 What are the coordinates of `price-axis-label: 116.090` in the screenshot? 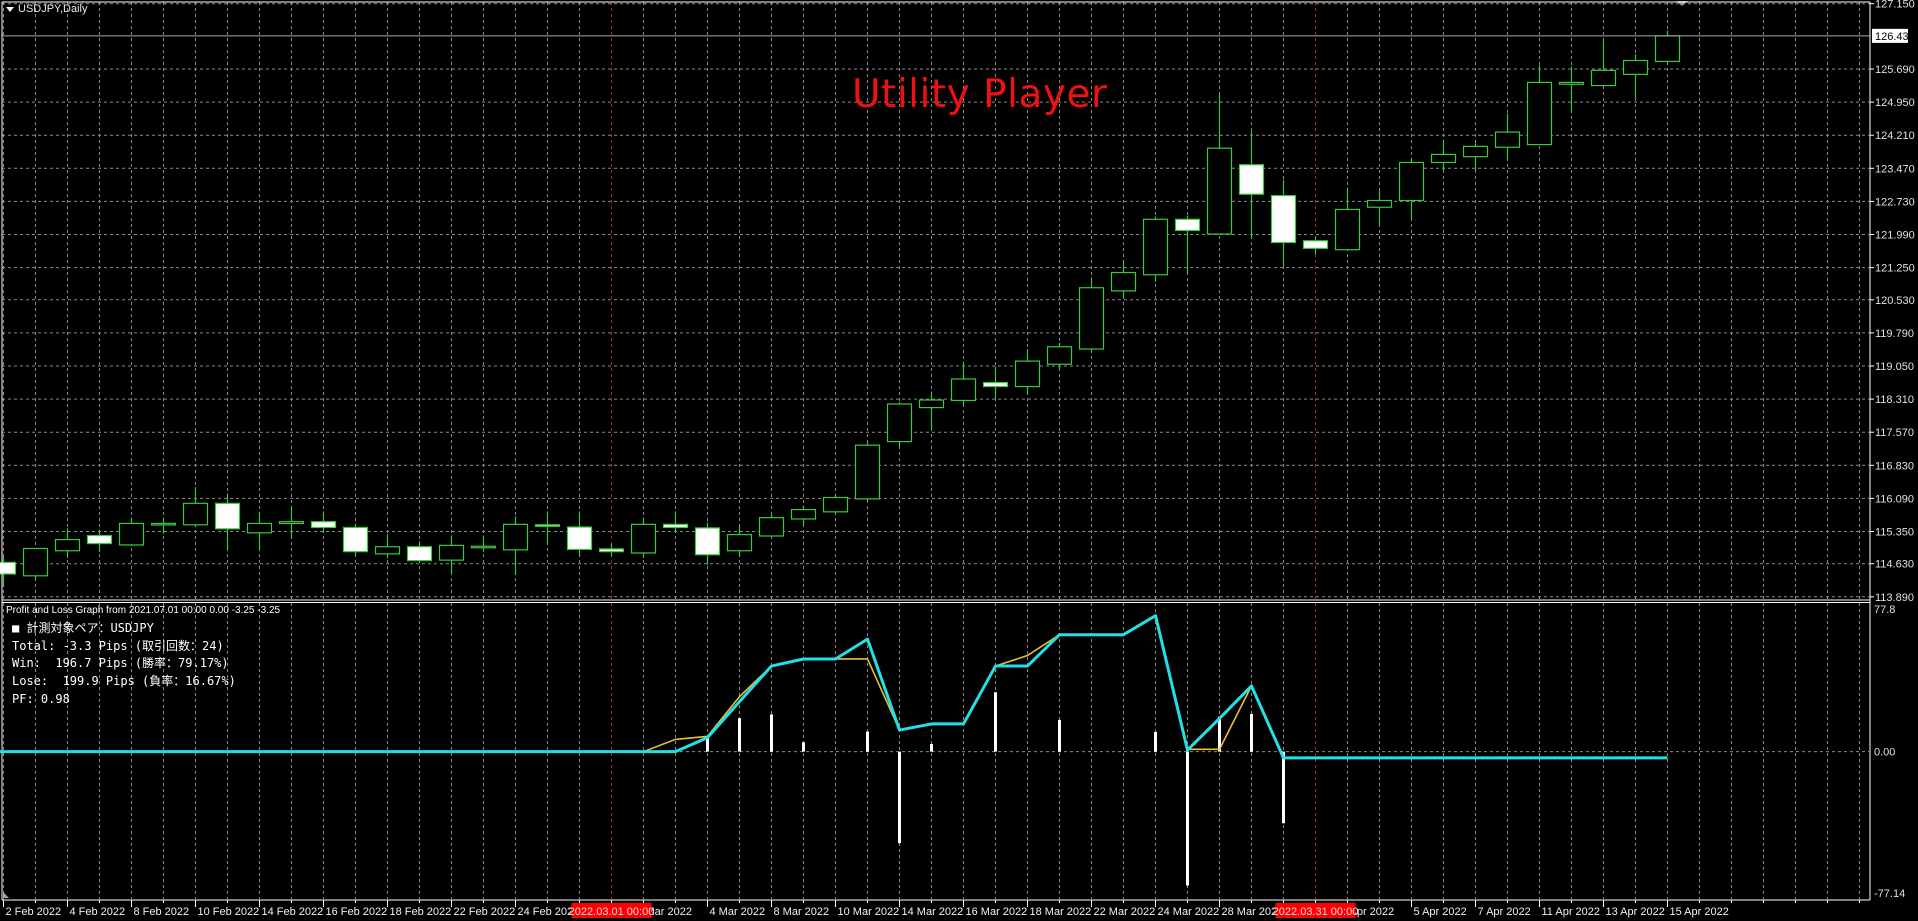 It's located at (1894, 499).